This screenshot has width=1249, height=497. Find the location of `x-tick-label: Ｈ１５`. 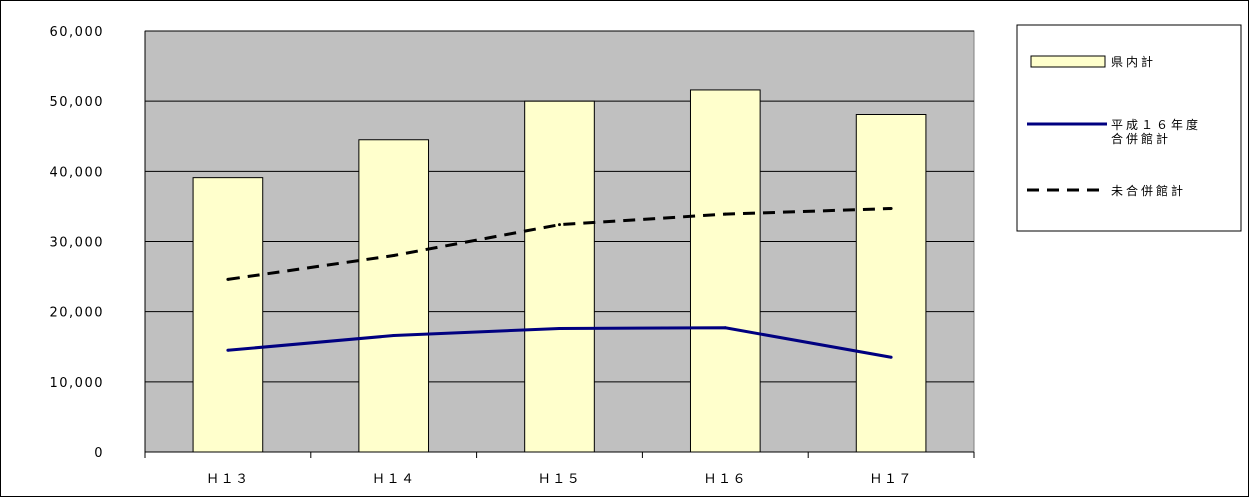

x-tick-label: Ｈ１５ is located at coordinates (560, 479).